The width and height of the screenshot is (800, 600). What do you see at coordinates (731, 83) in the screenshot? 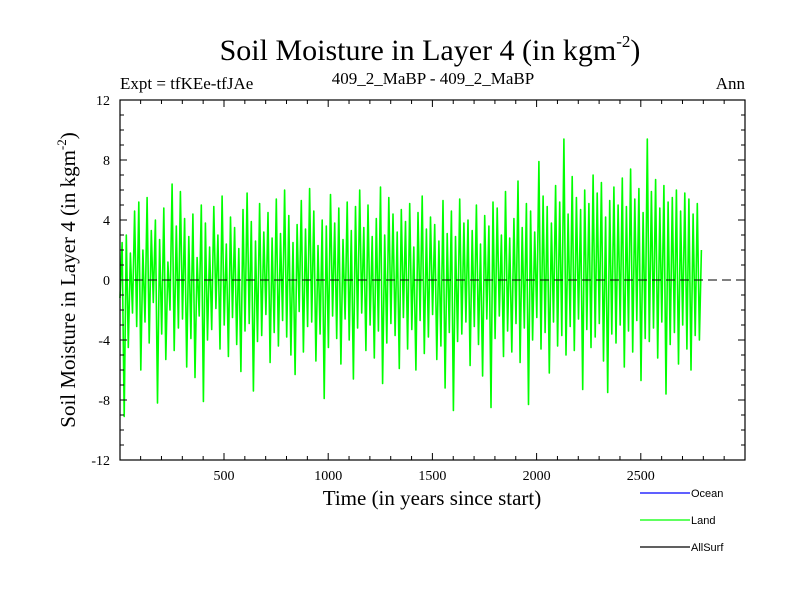
I see `subtitle-right: Ann` at bounding box center [731, 83].